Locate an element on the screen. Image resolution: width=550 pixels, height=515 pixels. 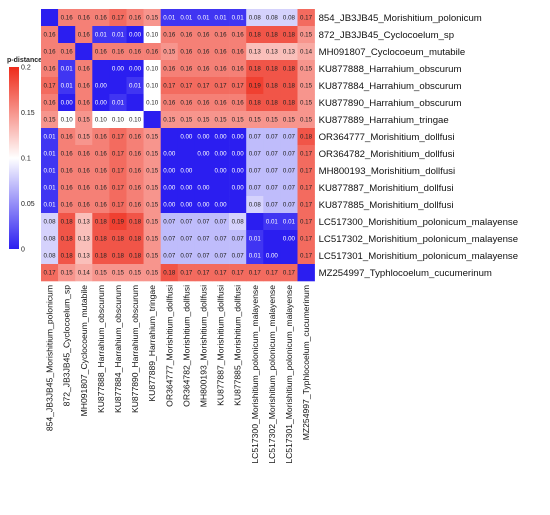
heatmap-cell-r7-c4 is located at coordinates (118, 137).